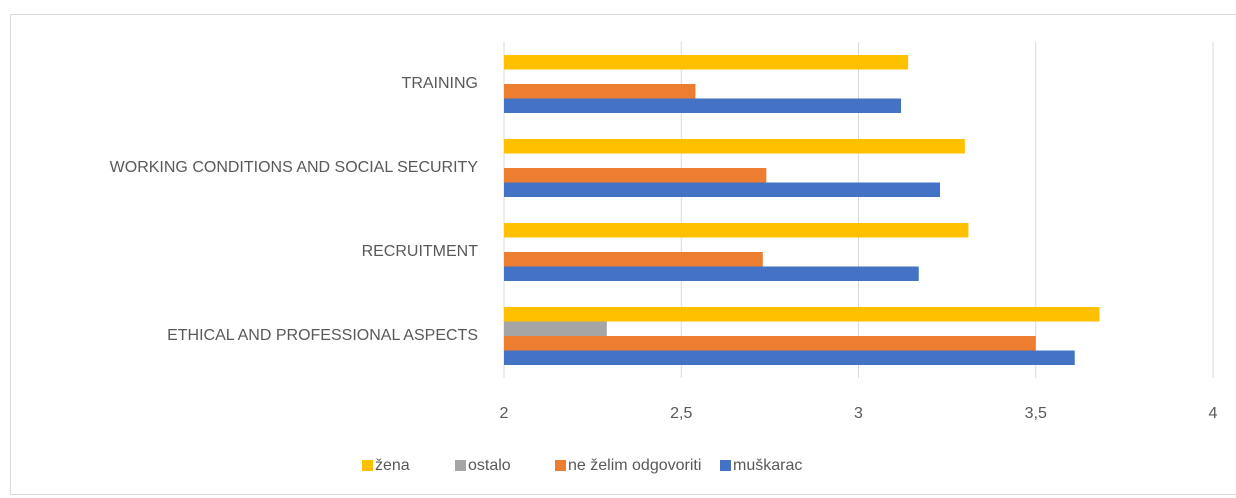  I want to click on x-tick-label: 4, so click(1213, 413).